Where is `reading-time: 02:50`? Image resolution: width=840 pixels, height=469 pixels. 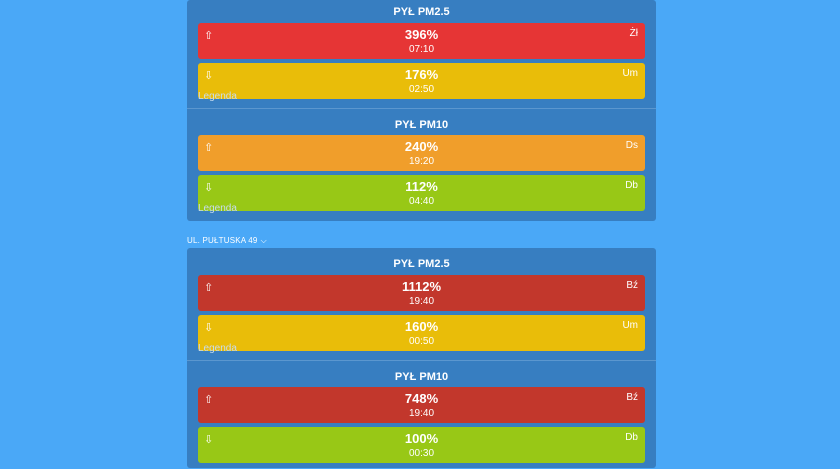 reading-time: 02:50 is located at coordinates (421, 89).